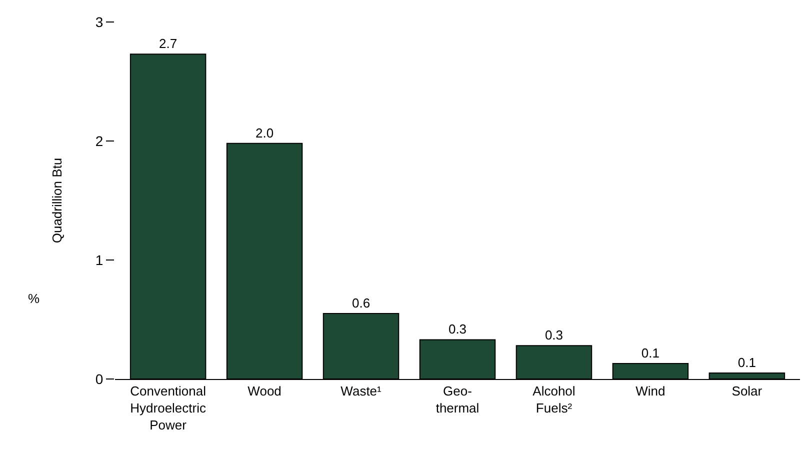 The height and width of the screenshot is (459, 810). What do you see at coordinates (747, 391) in the screenshot?
I see `x-tick-label: Solar` at bounding box center [747, 391].